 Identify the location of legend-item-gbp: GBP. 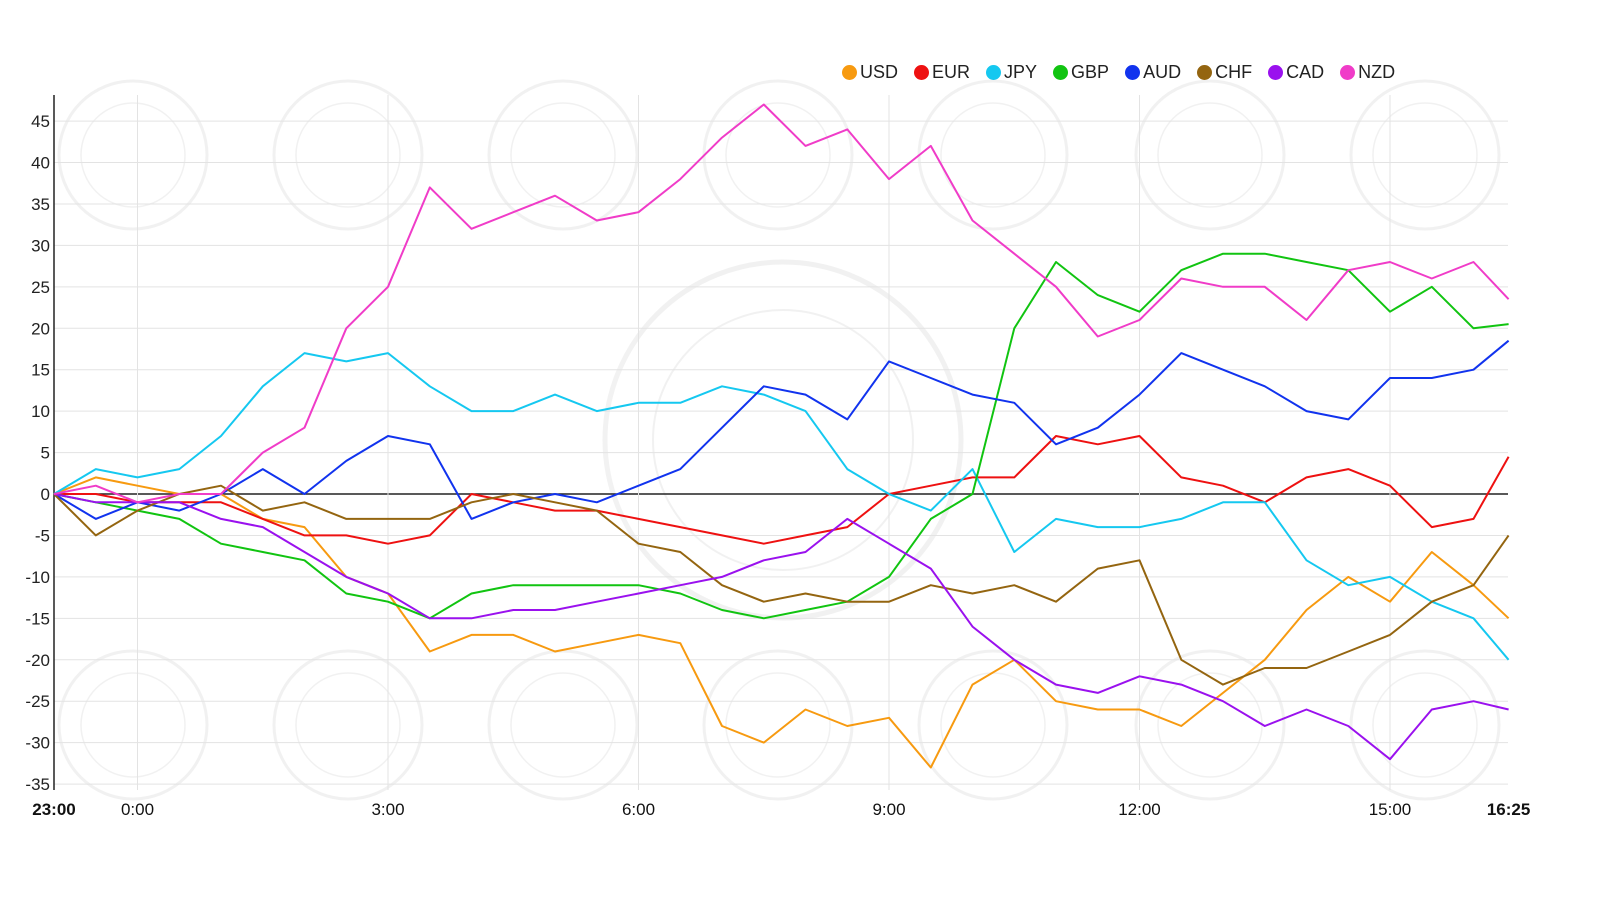
(1081, 72).